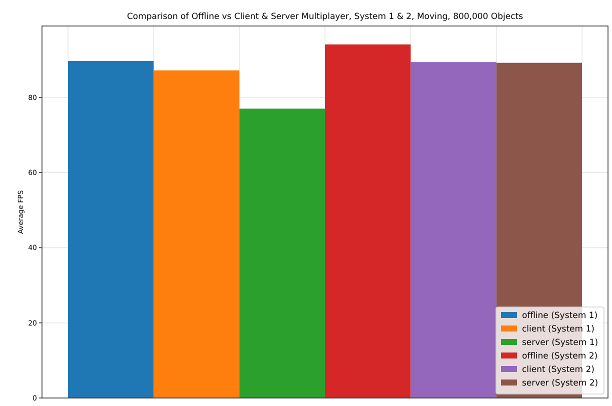  Describe the element at coordinates (325, 17) in the screenshot. I see `chart-title: Comparison of Offline vs Client & Server Multiplayer, System 1 & 2, Moving, 800,000 Objects` at that location.